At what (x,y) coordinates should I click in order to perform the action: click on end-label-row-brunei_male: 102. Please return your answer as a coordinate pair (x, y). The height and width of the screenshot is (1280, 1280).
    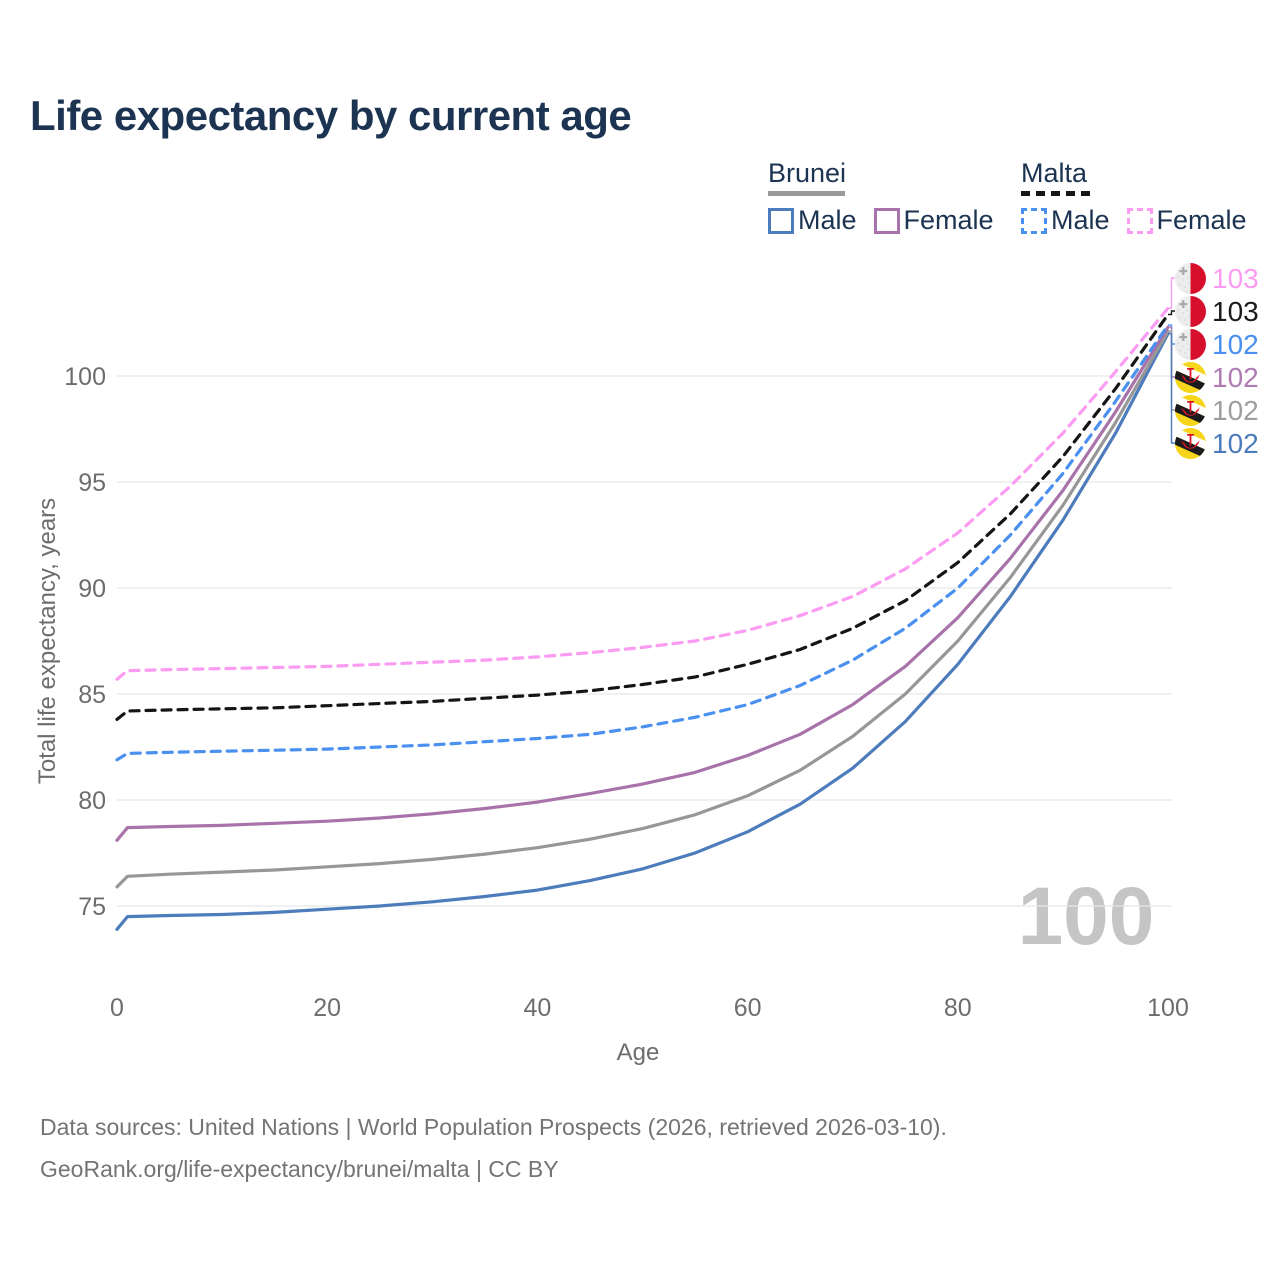
    Looking at the image, I should click on (1217, 443).